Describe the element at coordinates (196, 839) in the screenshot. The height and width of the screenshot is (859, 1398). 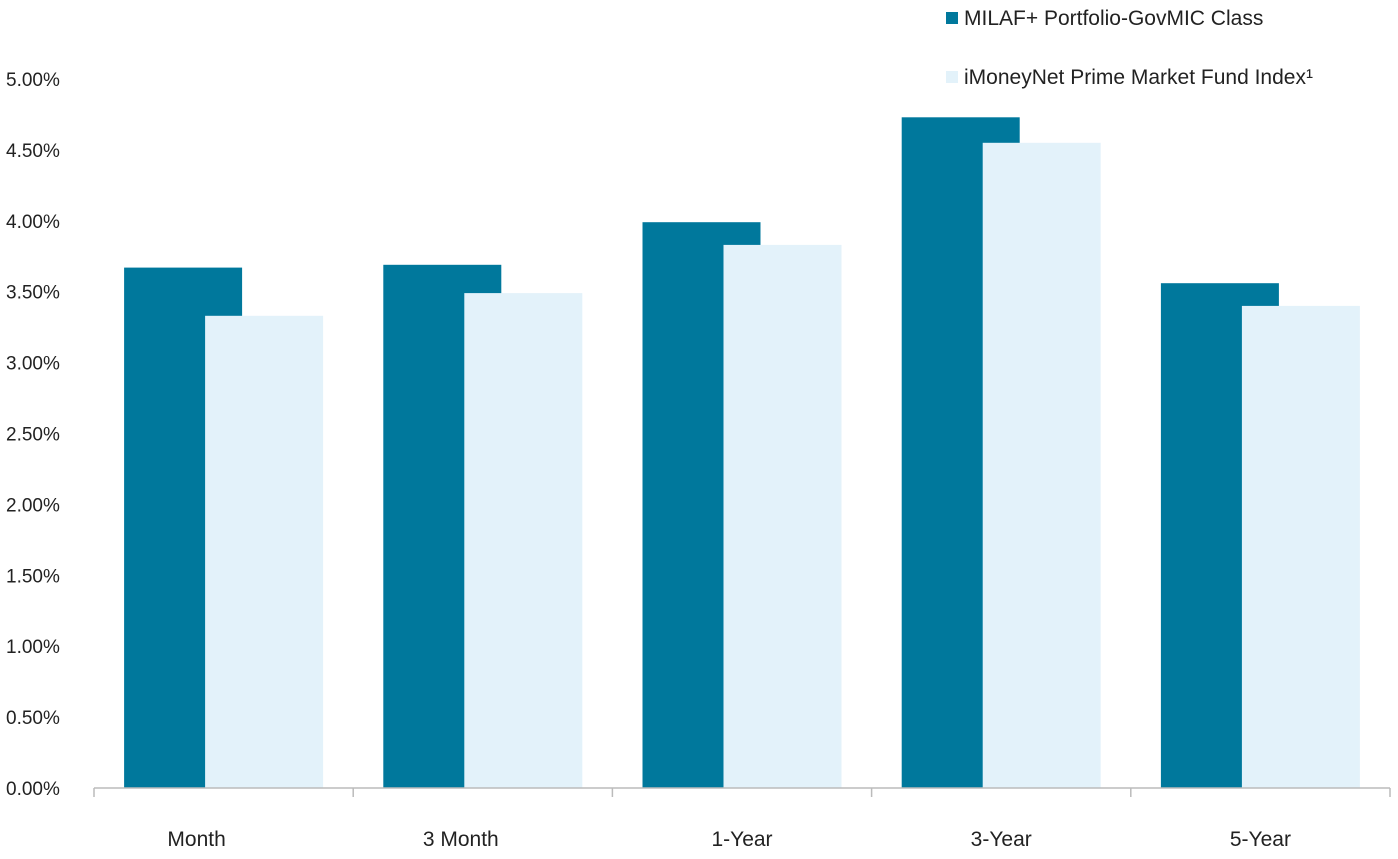
I see `x-category-label: Month` at that location.